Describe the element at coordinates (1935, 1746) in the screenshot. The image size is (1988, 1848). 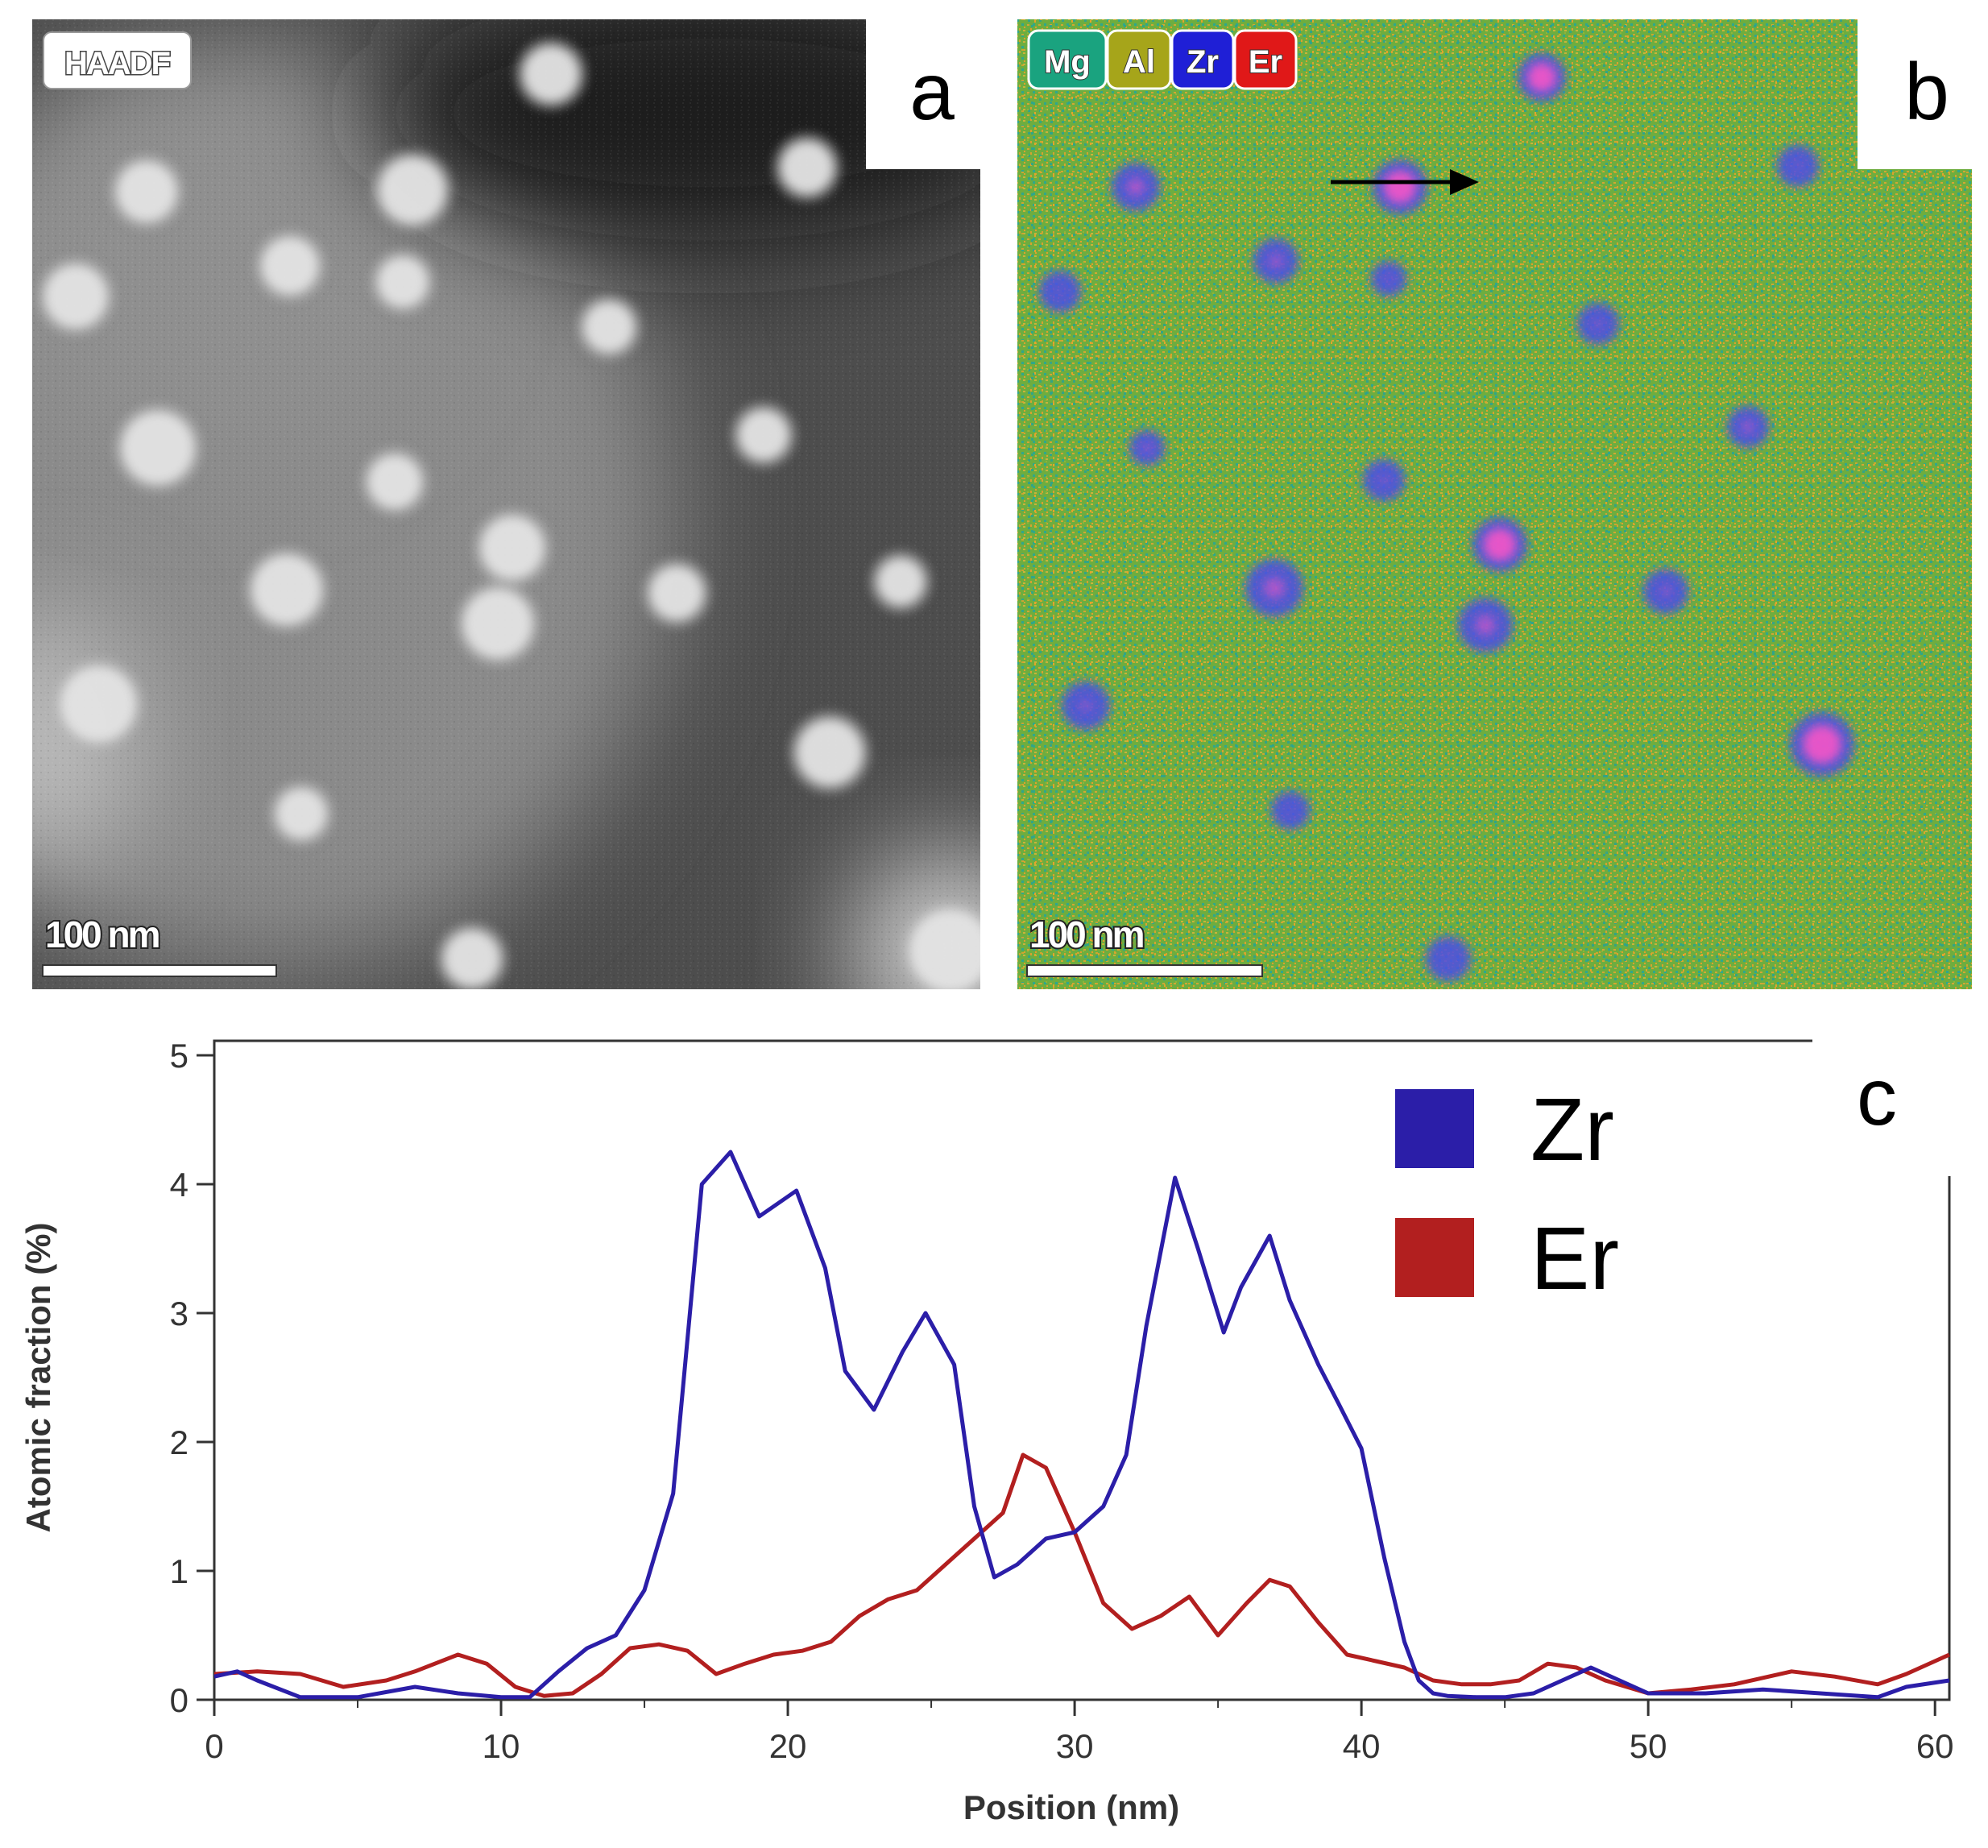
I see `x-tick-label: 60` at that location.